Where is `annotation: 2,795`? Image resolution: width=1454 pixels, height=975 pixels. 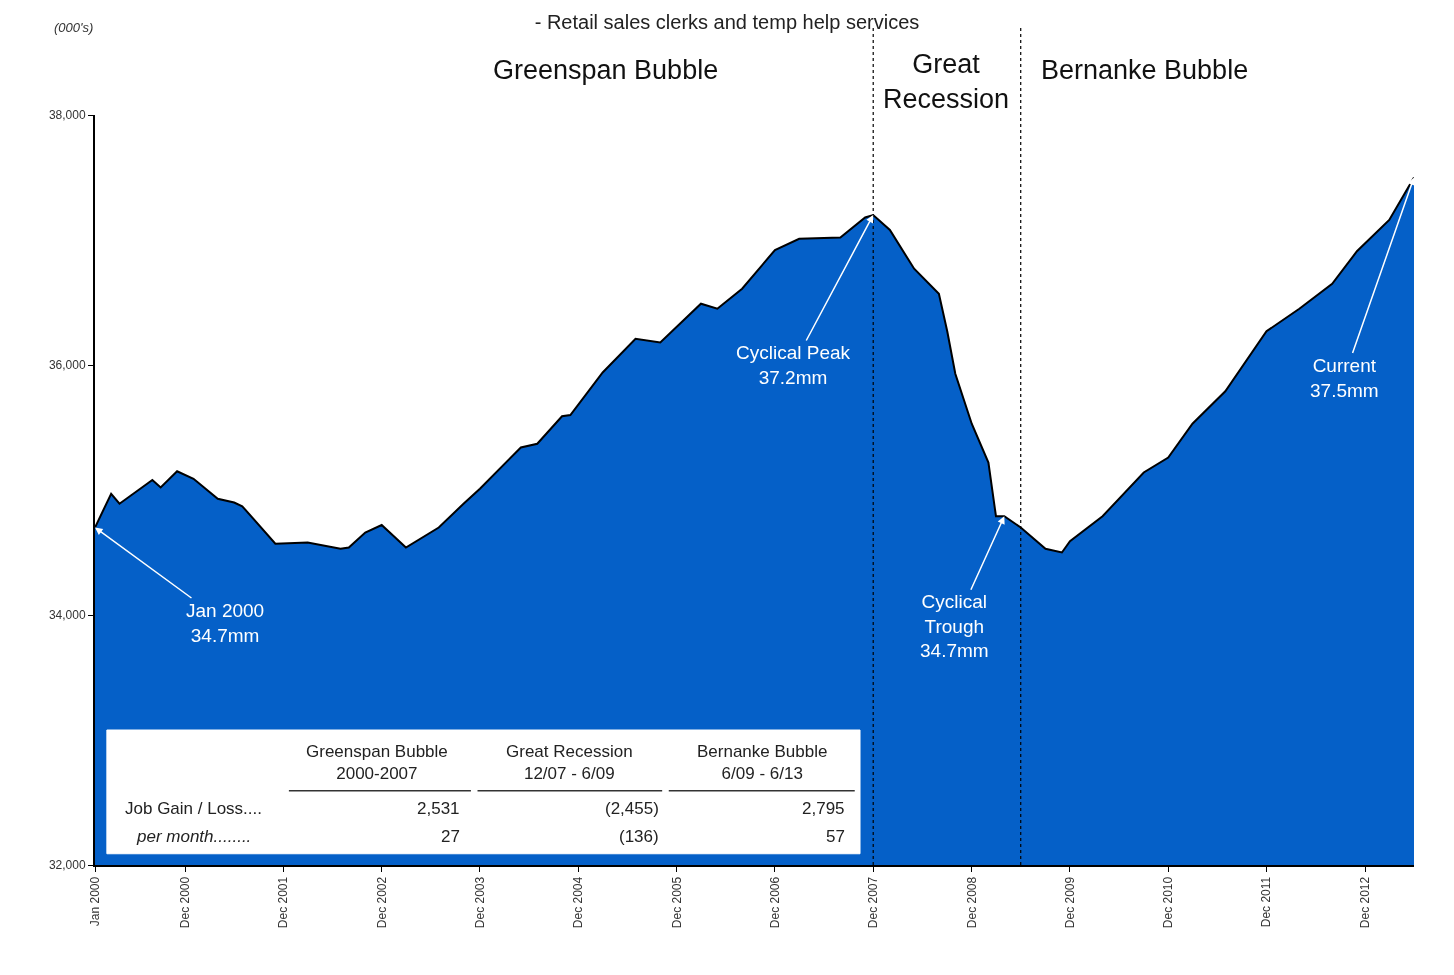
annotation: 2,795 is located at coordinates (823, 808).